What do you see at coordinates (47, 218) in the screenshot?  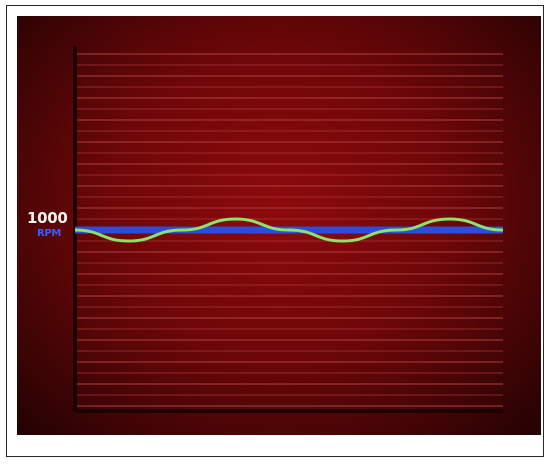 I see `reference-value-label: 1000` at bounding box center [47, 218].